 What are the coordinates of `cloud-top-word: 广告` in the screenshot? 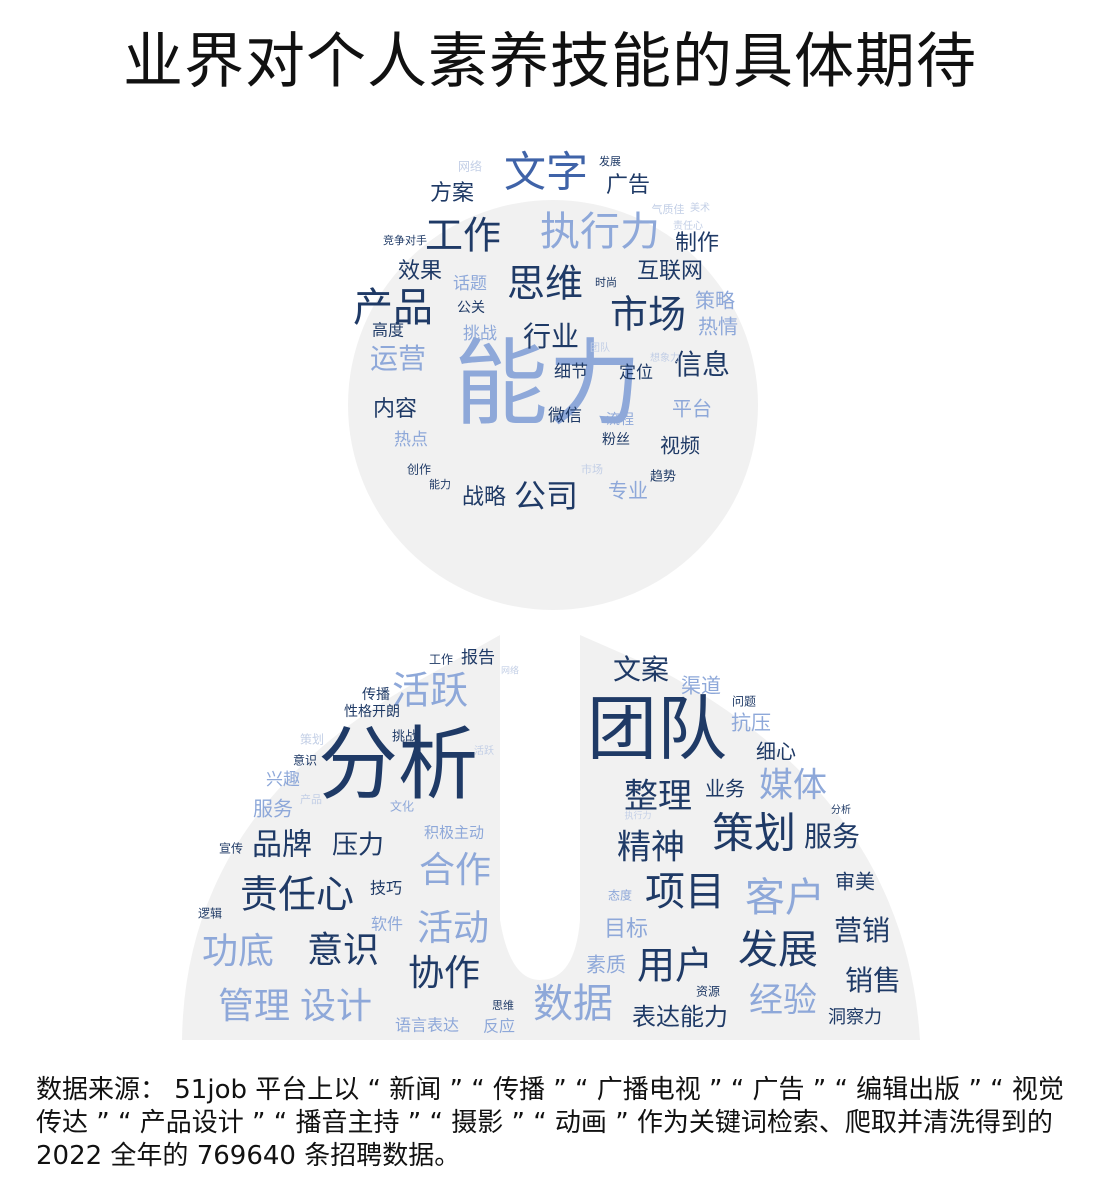 It's located at (628, 185).